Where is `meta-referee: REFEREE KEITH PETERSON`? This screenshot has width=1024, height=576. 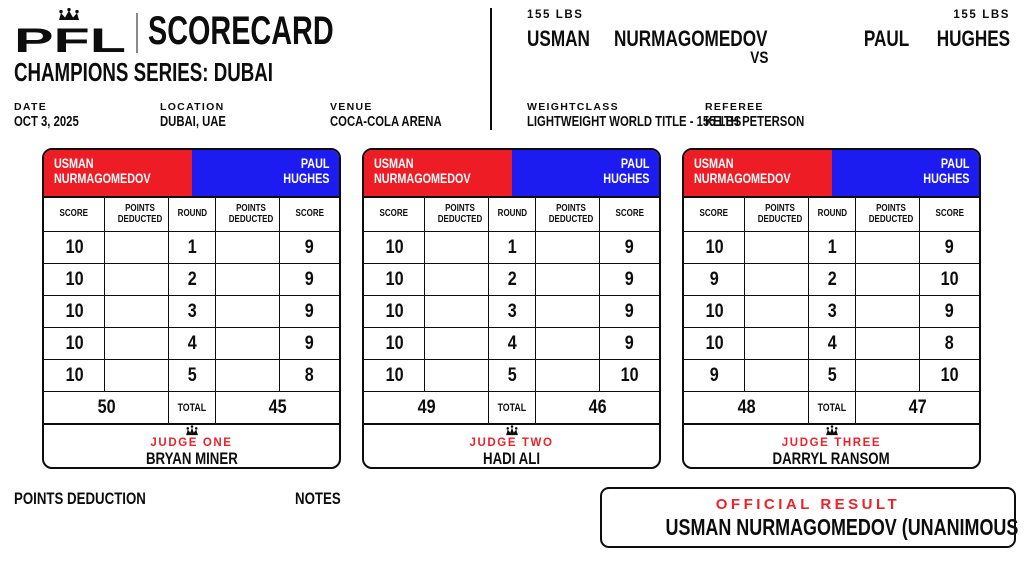 meta-referee: REFEREE KEITH PETERSON is located at coordinates (768, 115).